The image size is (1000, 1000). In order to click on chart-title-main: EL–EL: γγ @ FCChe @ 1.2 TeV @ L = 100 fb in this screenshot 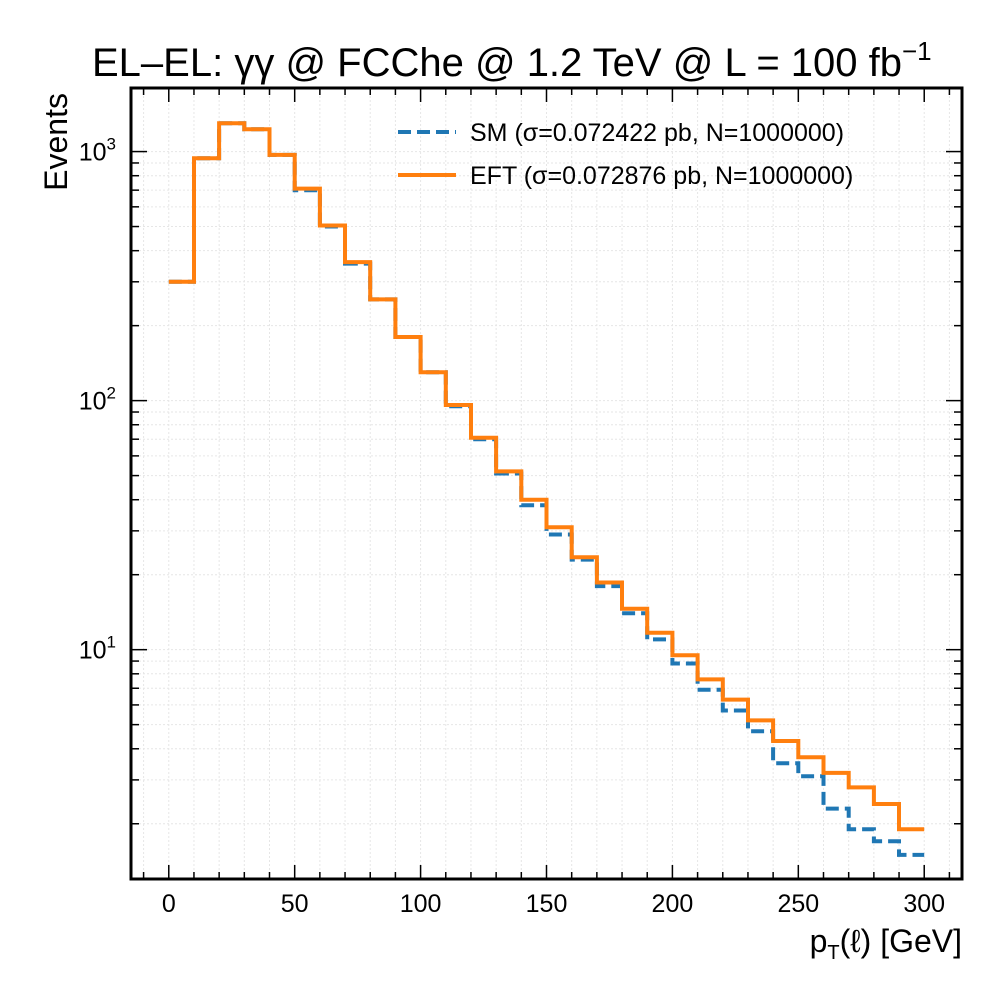, I will do `click(497, 63)`.